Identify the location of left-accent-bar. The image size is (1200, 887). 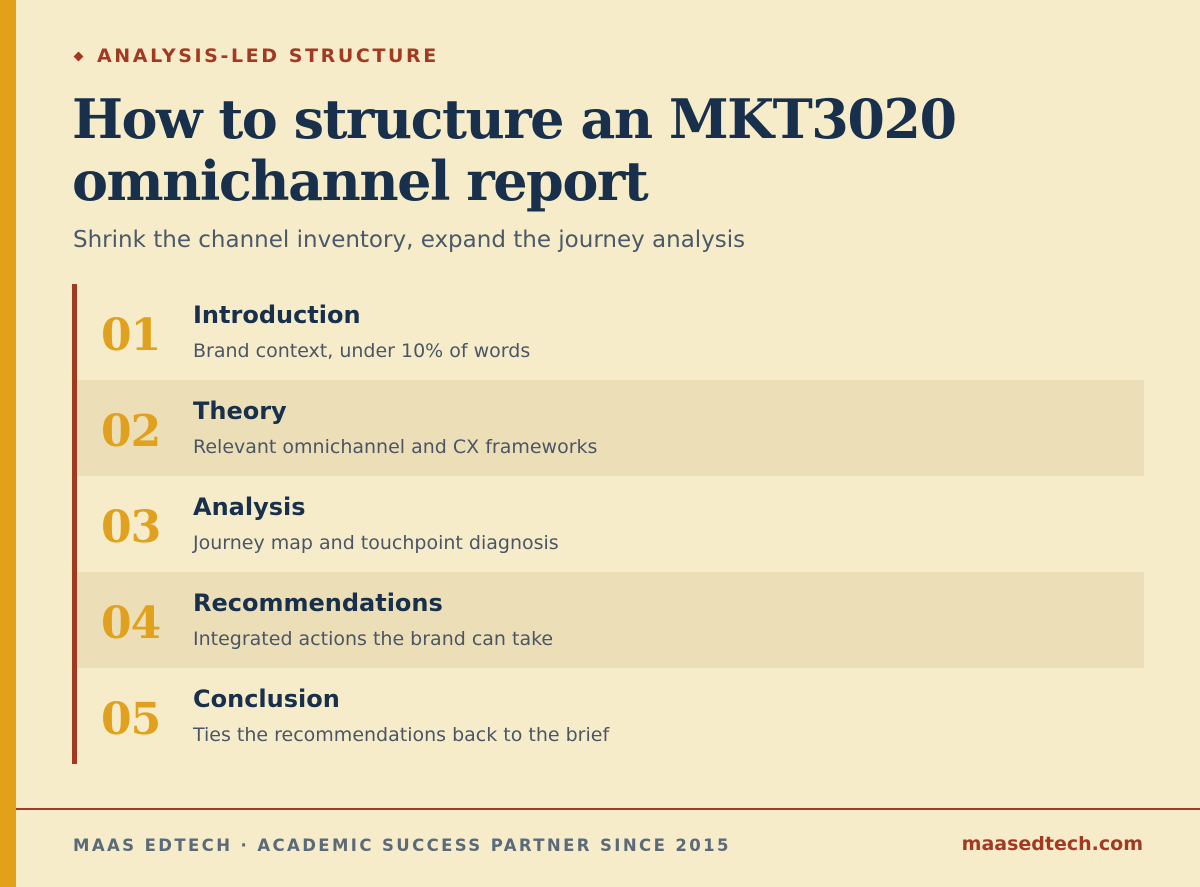
(8, 443).